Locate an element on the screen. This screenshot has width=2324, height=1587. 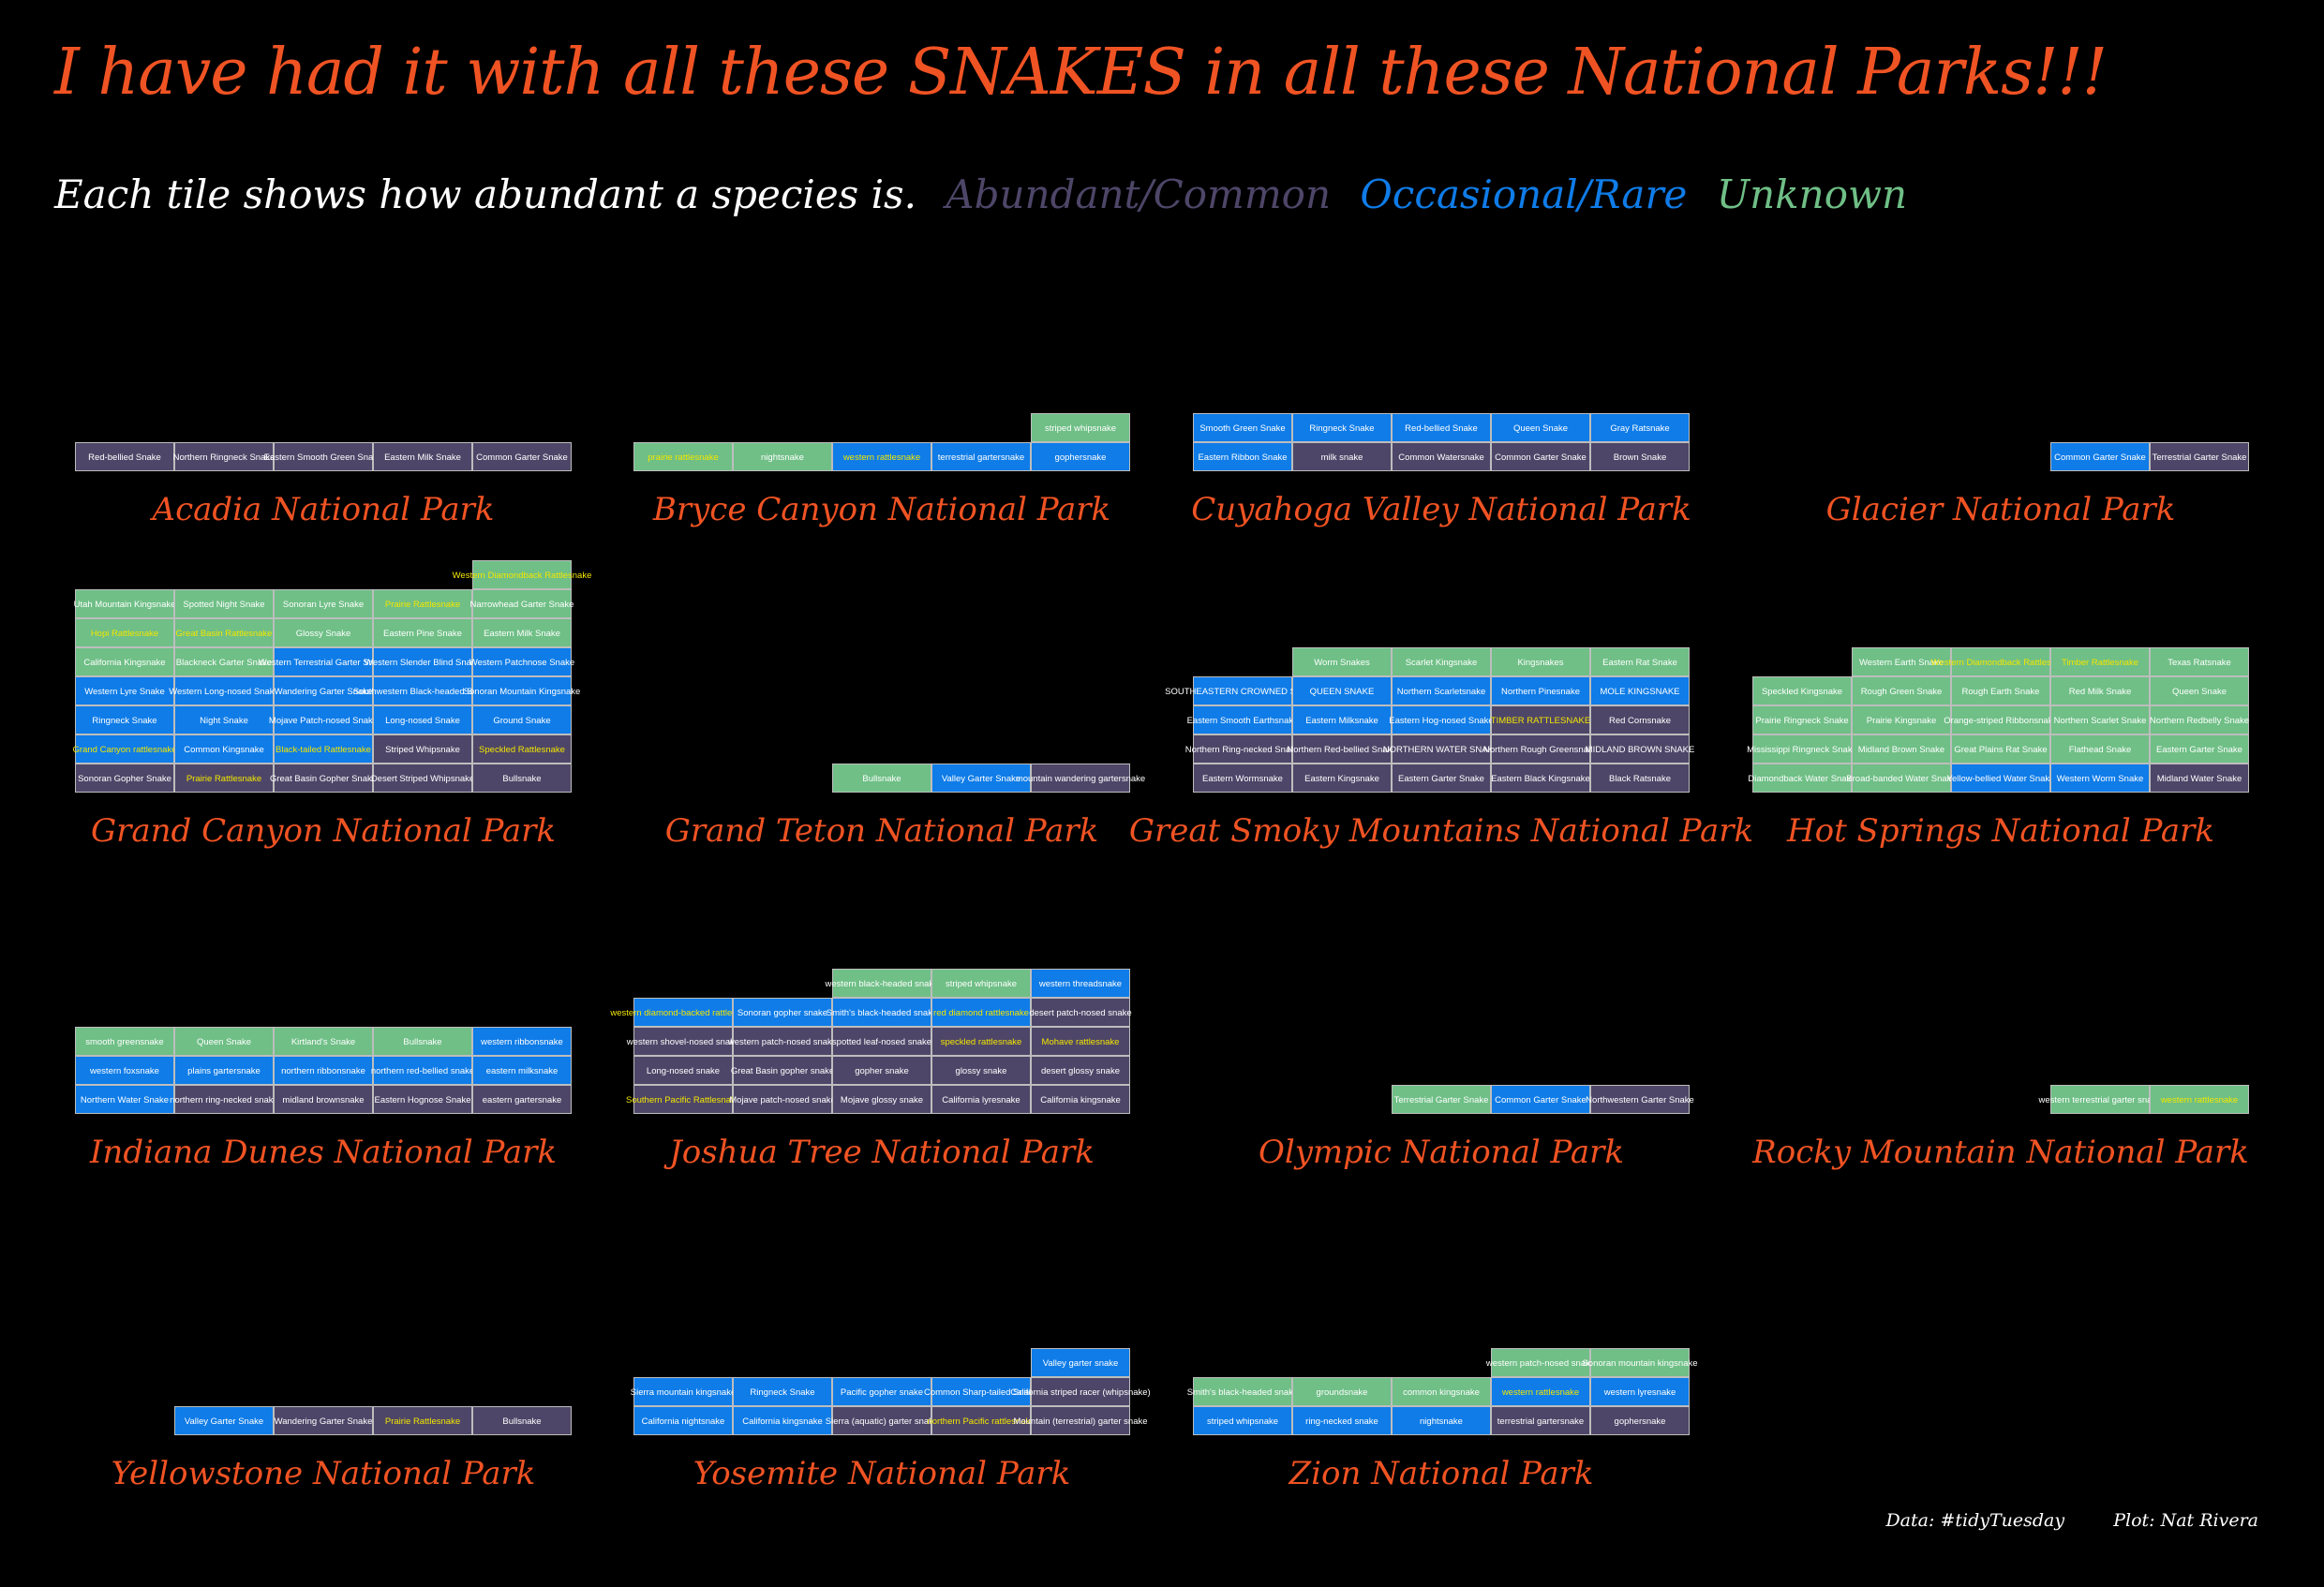
species-label: Northern Water Snake is located at coordinates (125, 1100).